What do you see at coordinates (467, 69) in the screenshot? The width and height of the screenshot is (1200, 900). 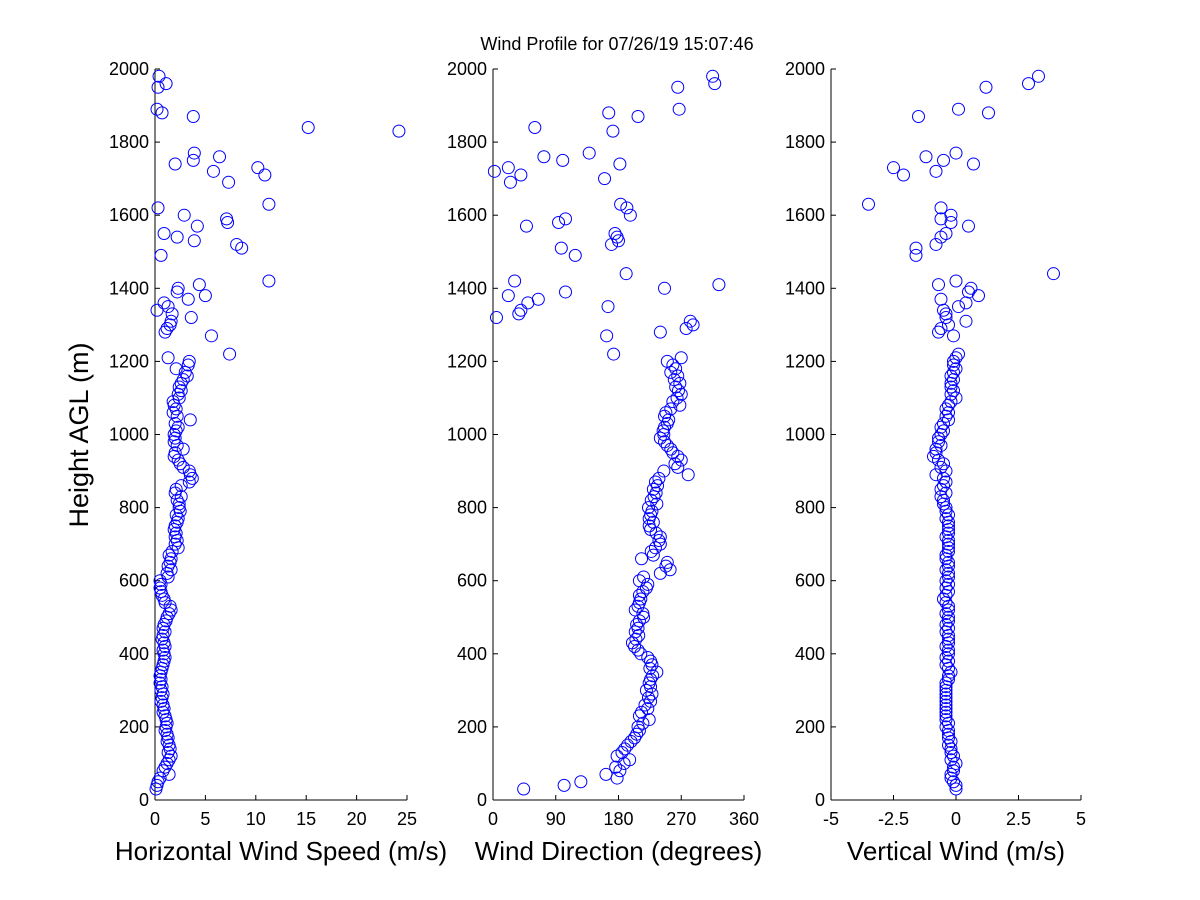 I see `direction-y-tick-label: 2000` at bounding box center [467, 69].